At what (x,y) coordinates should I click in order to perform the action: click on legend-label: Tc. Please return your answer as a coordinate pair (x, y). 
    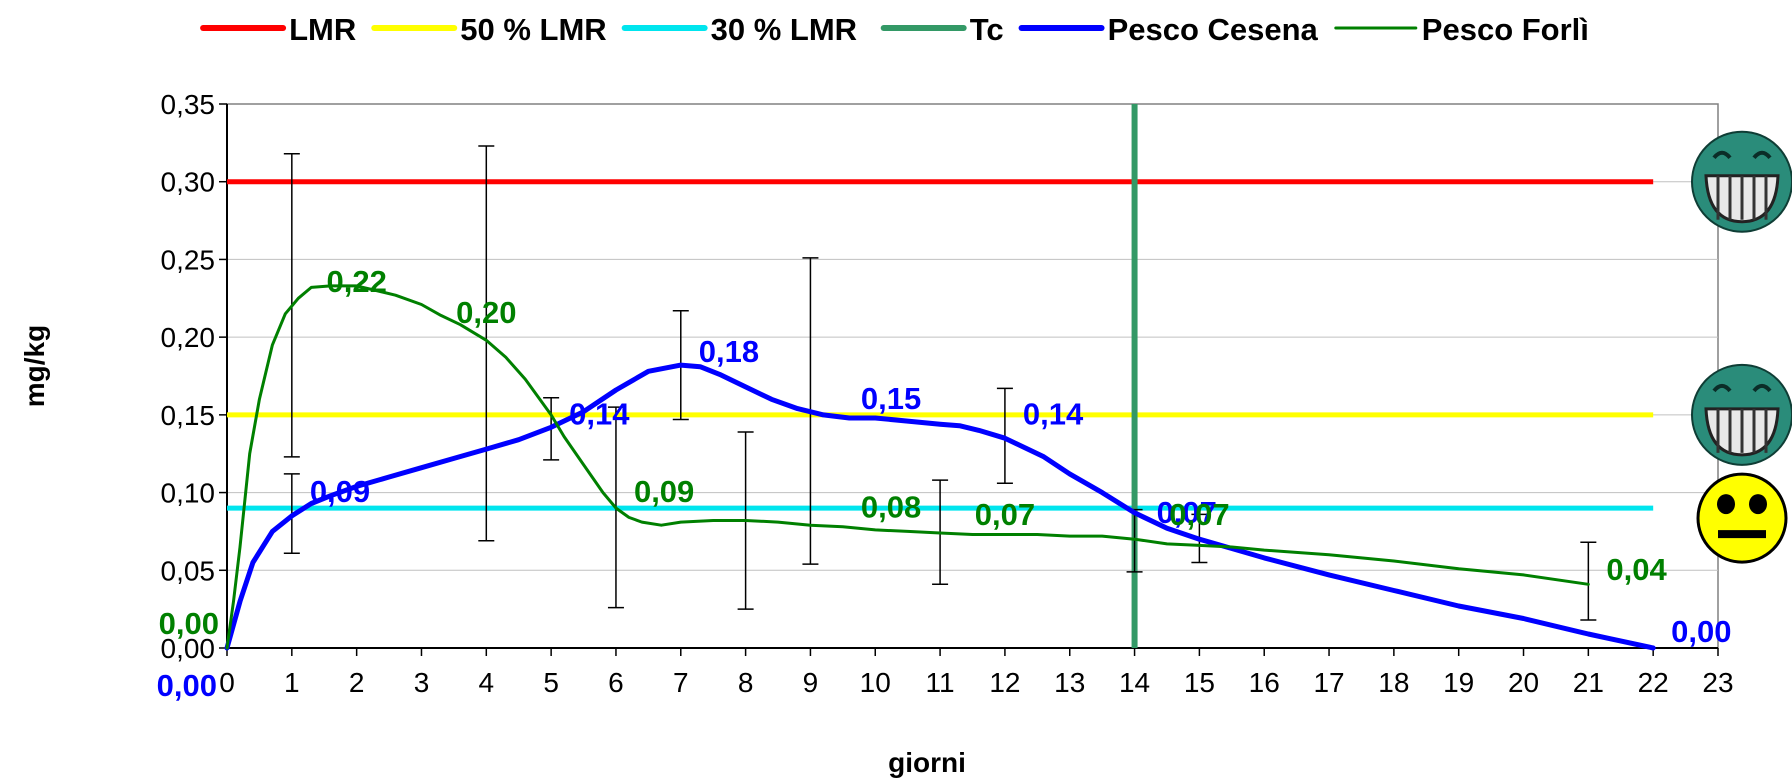
    Looking at the image, I should click on (987, 29).